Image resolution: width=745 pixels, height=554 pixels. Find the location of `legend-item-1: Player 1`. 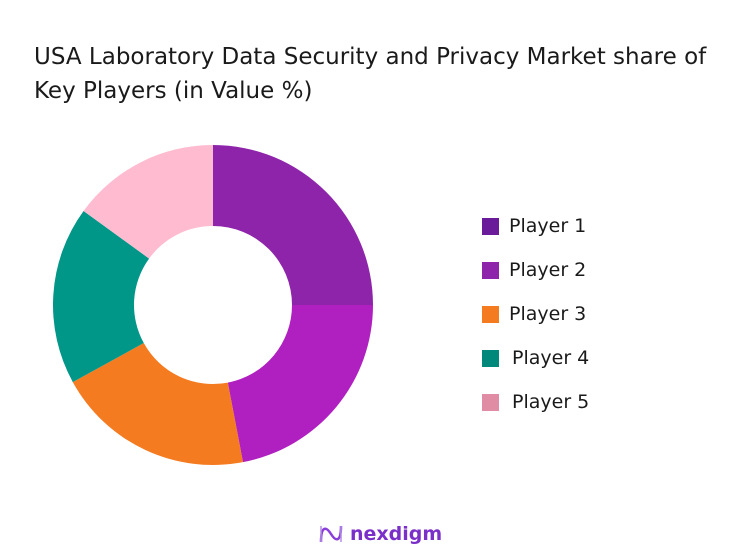

legend-item-1: Player 1 is located at coordinates (535, 226).